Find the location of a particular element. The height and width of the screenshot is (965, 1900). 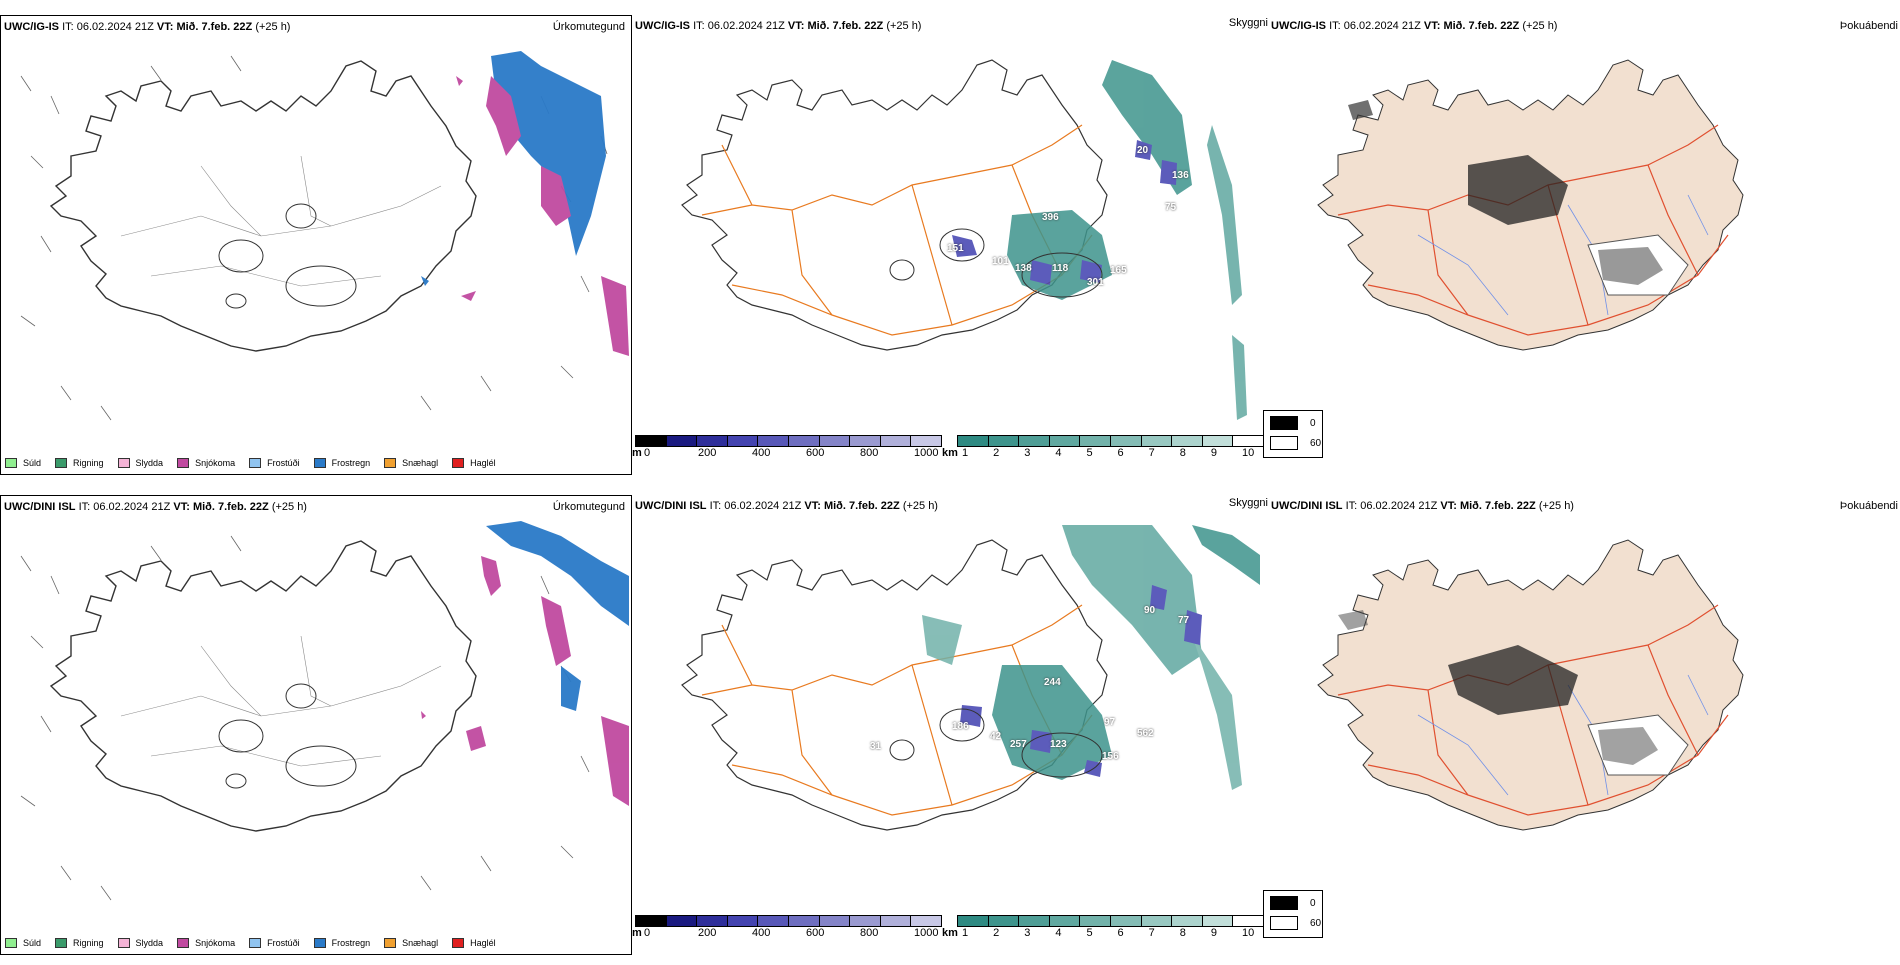

ceiling-colorbar is located at coordinates (788, 921).